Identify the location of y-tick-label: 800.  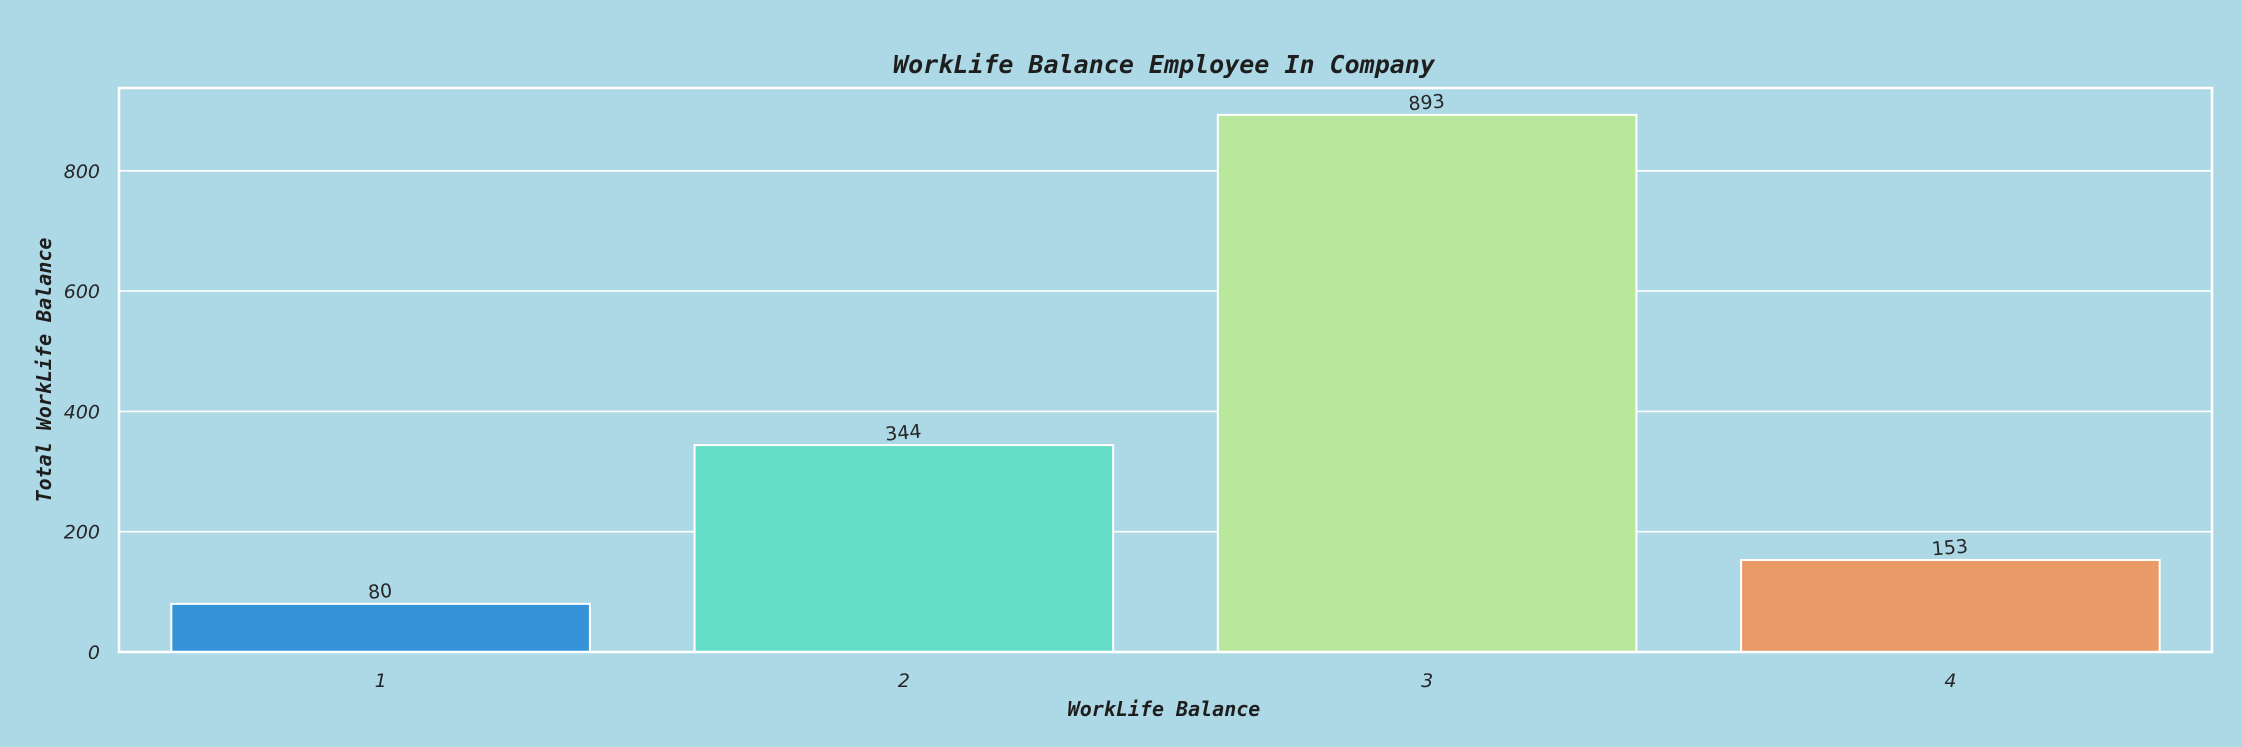
(82, 172).